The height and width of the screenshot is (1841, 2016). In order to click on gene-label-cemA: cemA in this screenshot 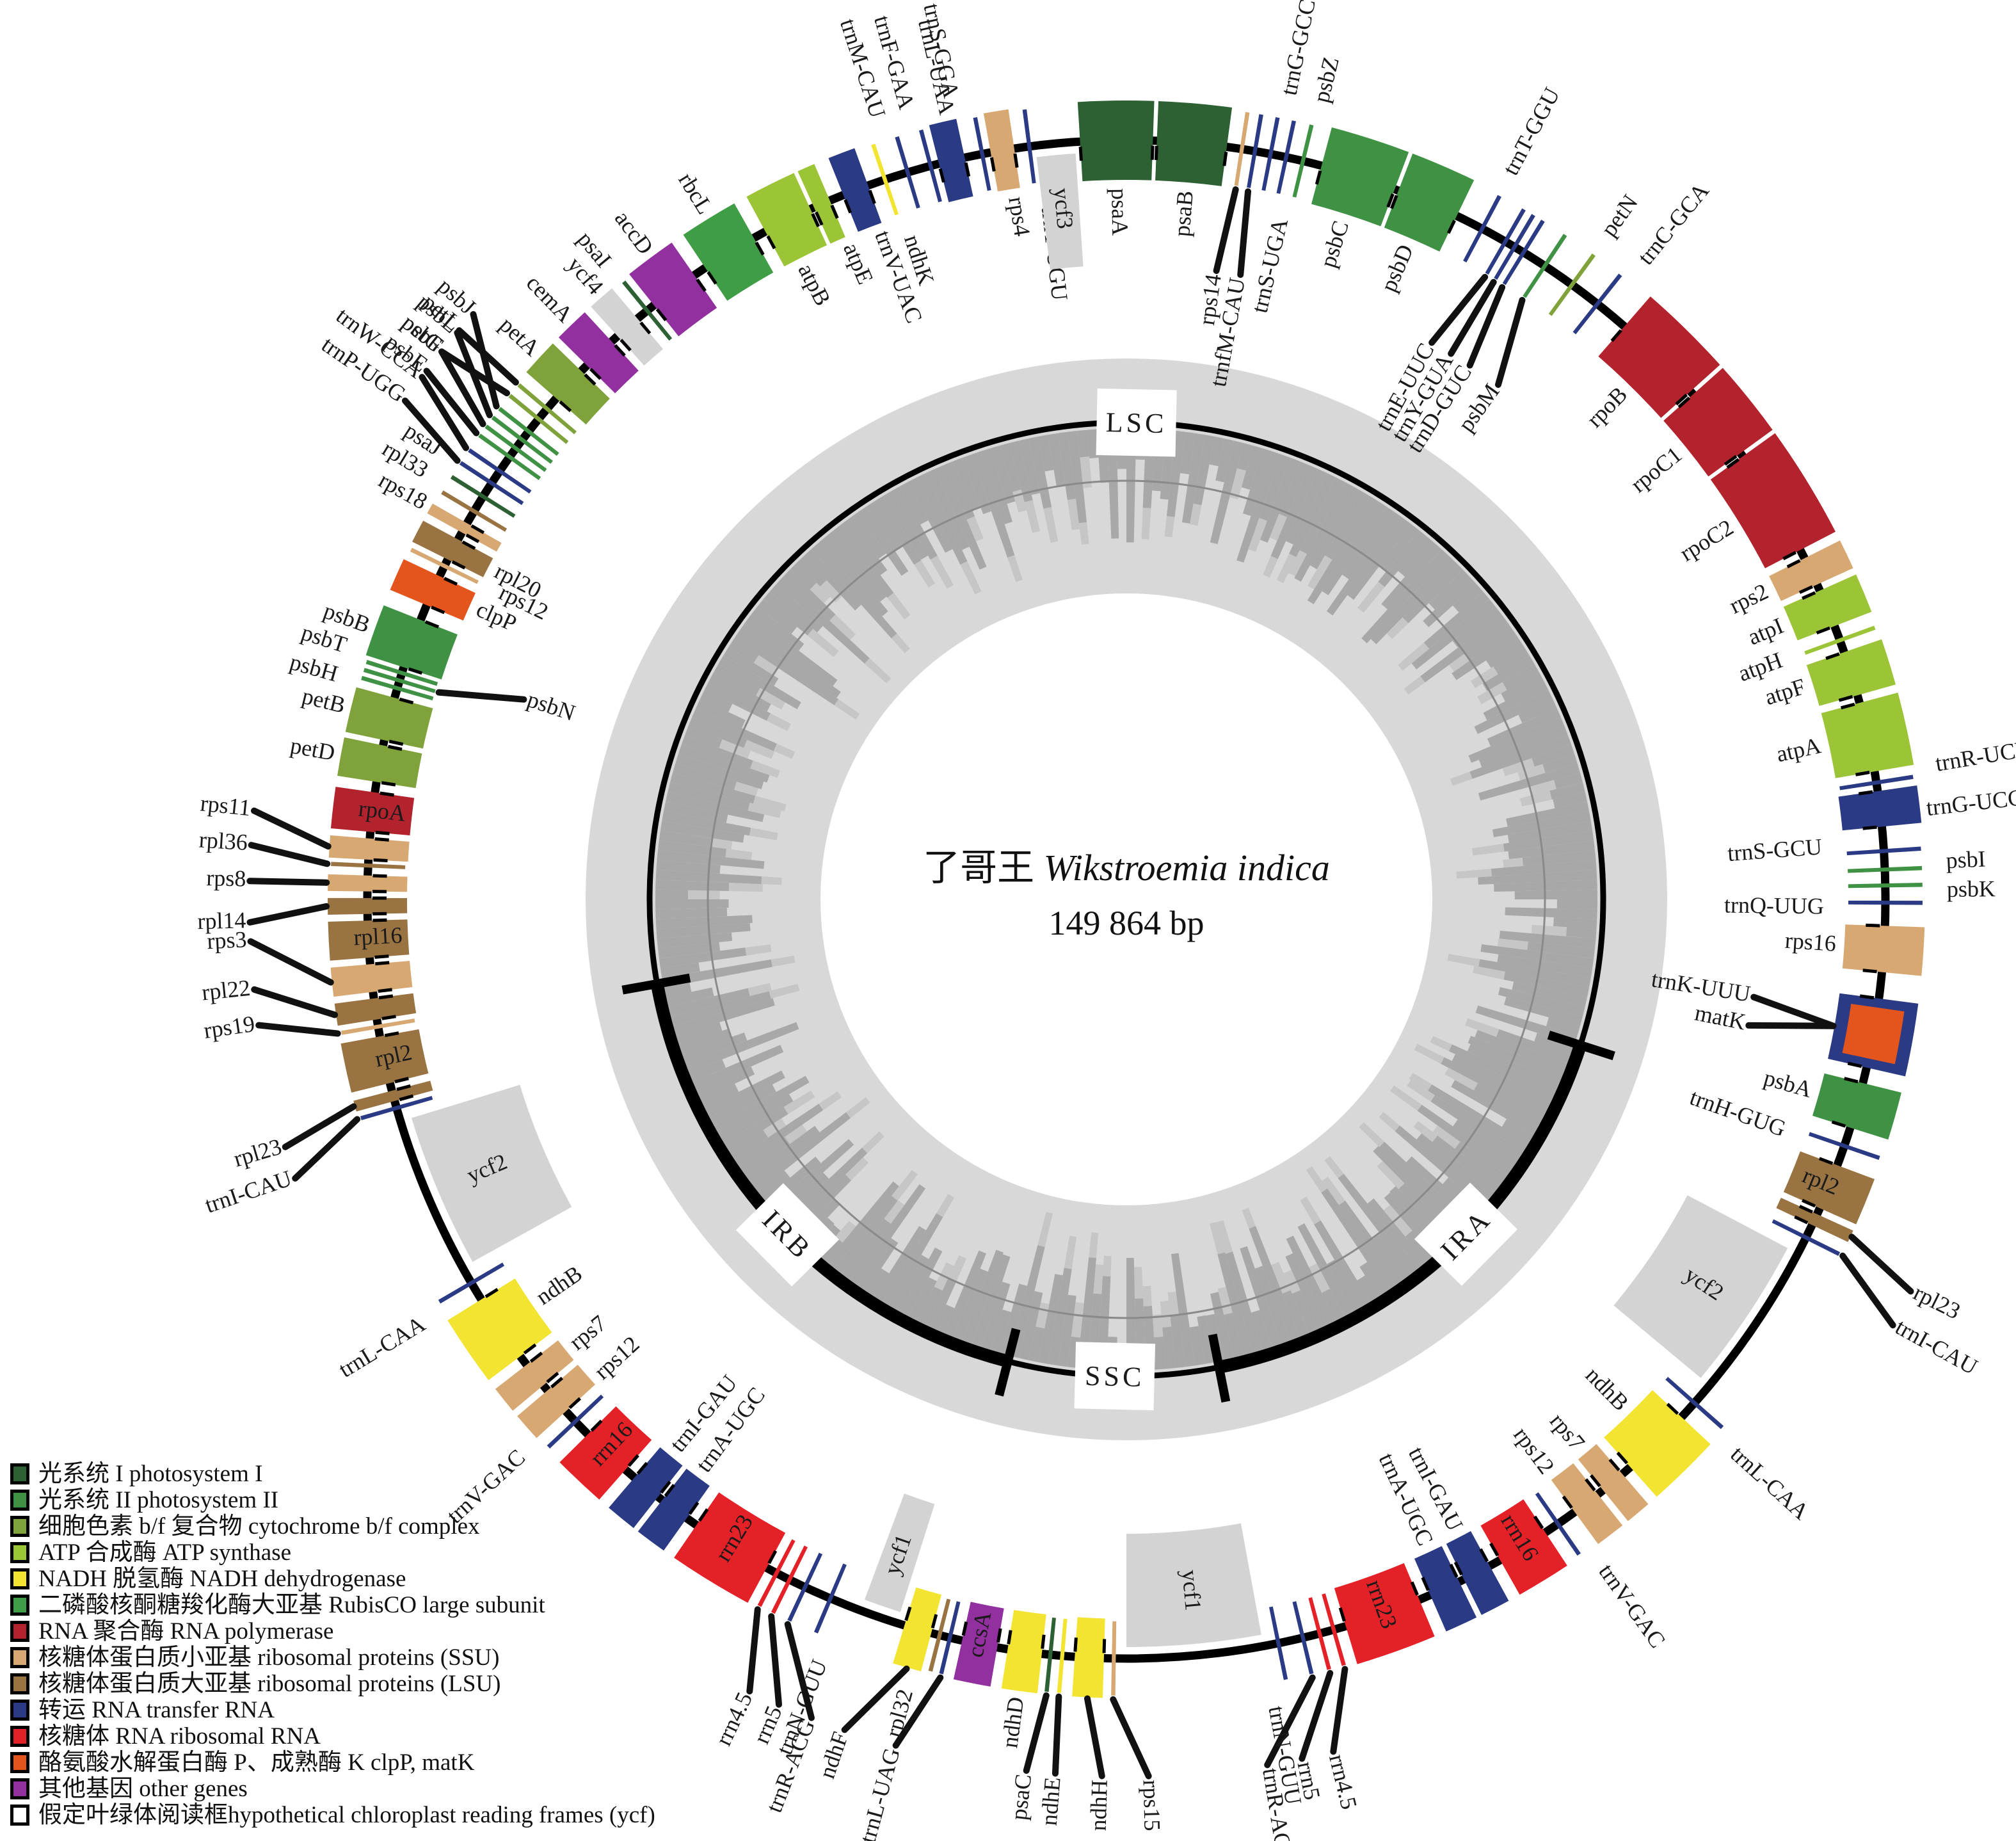, I will do `click(550, 299)`.